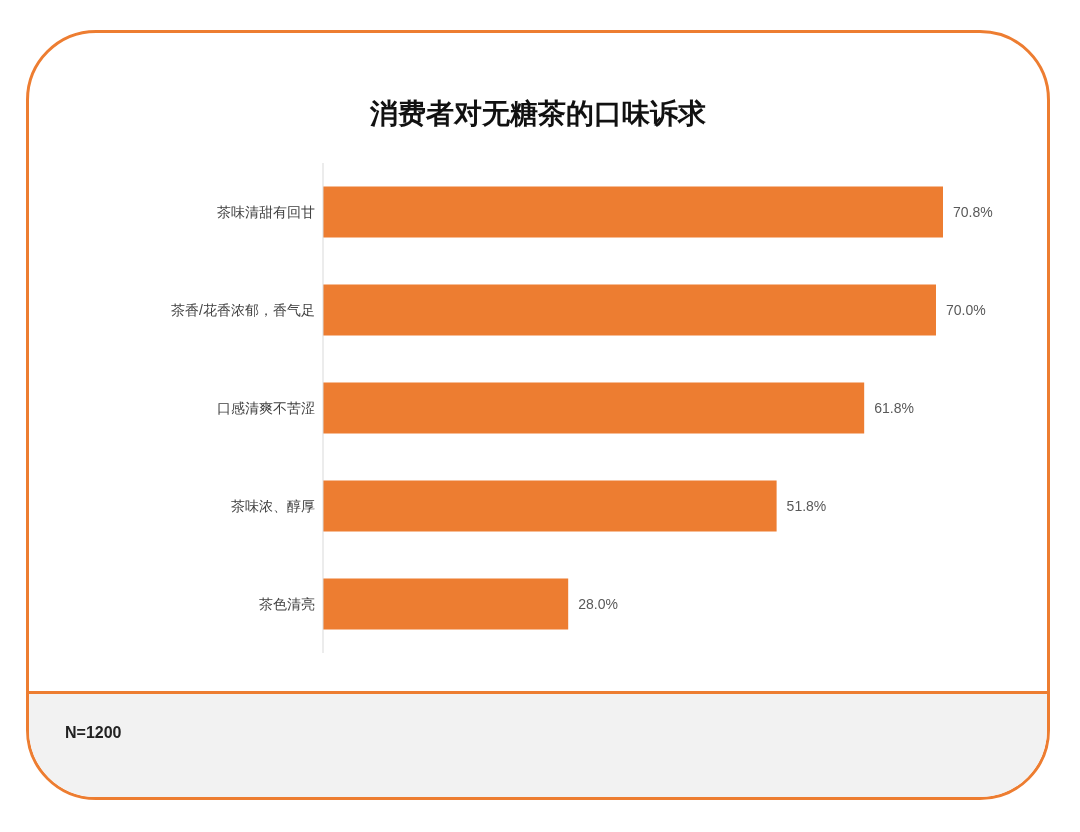 The height and width of the screenshot is (832, 1080). What do you see at coordinates (266, 211) in the screenshot?
I see `y-tick-label: 茶味清甜有回甘` at bounding box center [266, 211].